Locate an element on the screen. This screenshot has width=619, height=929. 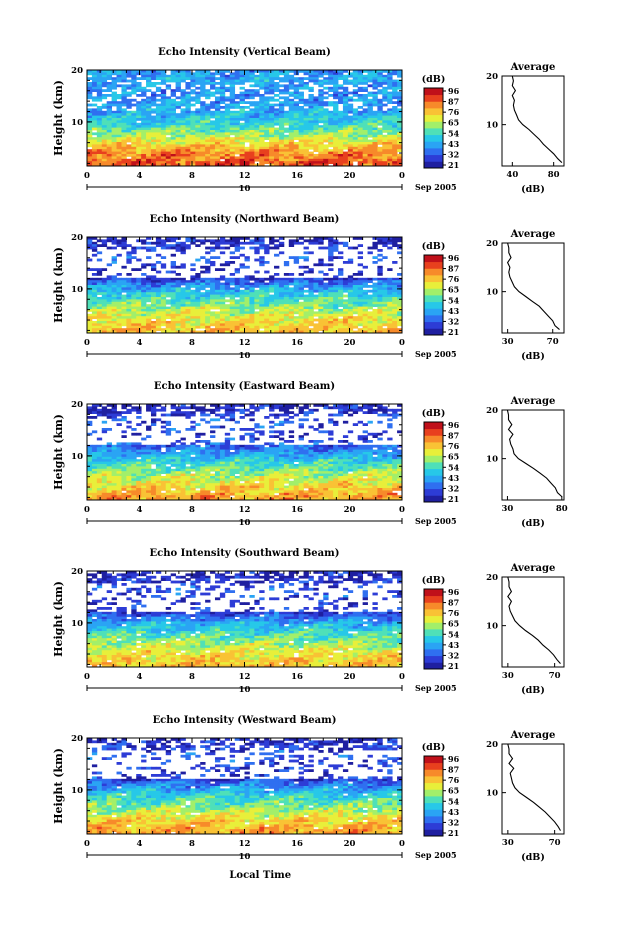
colorbar-tick-label: 43 is located at coordinates (454, 311).